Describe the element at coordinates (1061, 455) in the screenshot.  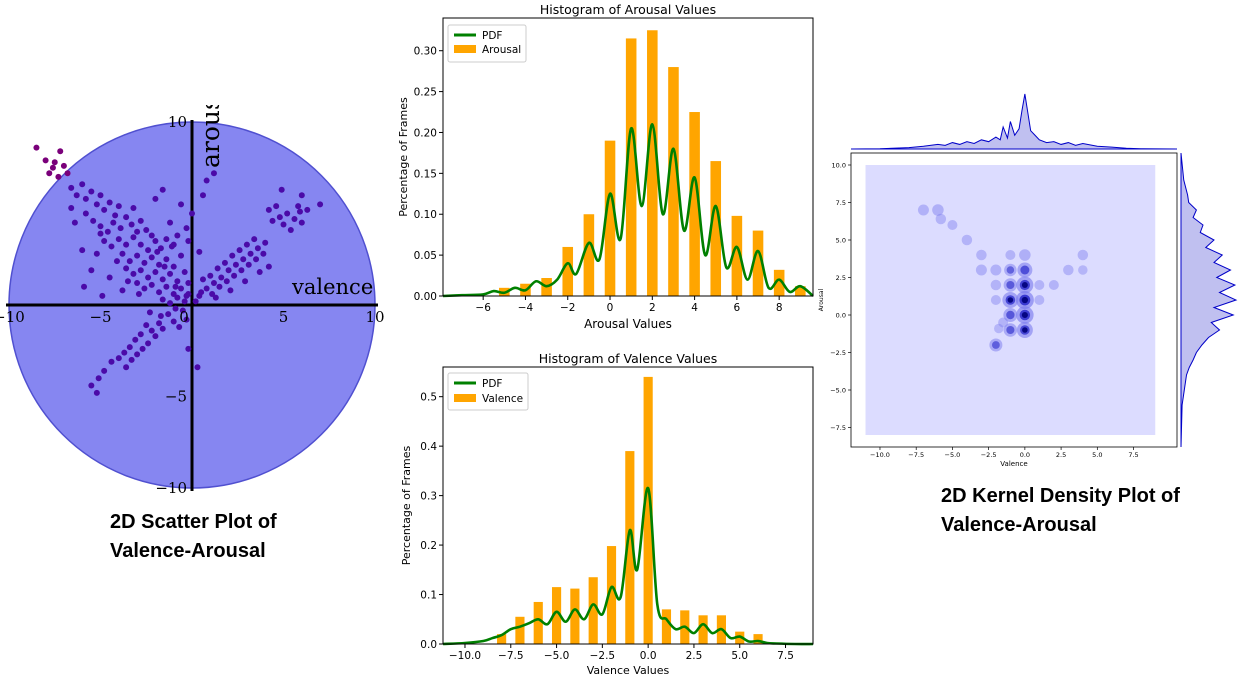
I see `x-tick-label: 2.5` at that location.